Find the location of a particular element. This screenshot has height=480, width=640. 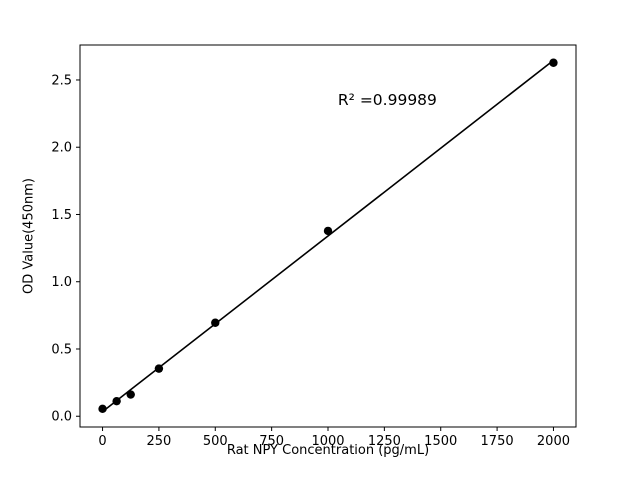

x-axis-label: Rat NPY Concentration (pg/mL) is located at coordinates (328, 450).